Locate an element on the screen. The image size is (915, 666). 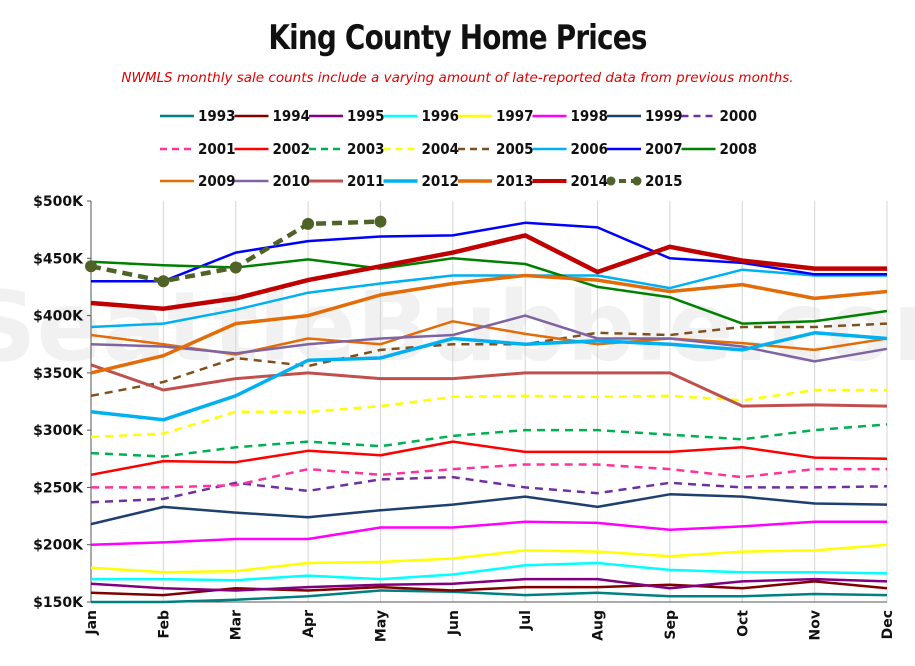
series-1996 is located at coordinates (489, 571).